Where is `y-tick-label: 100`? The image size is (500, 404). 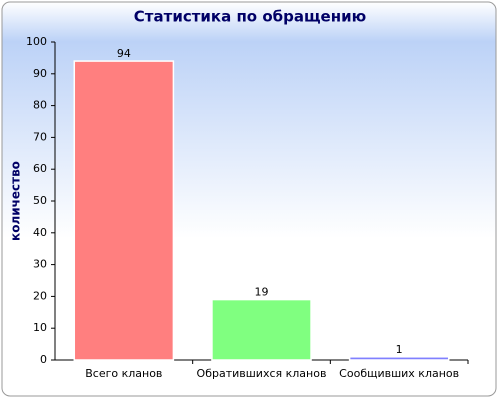 y-tick-label: 100 is located at coordinates (36, 41).